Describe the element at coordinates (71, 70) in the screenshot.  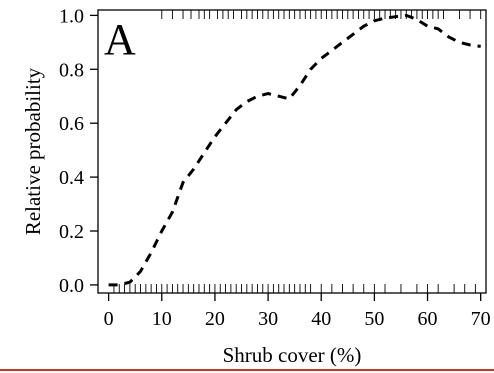
I see `y-tick-label: 0.8` at that location.